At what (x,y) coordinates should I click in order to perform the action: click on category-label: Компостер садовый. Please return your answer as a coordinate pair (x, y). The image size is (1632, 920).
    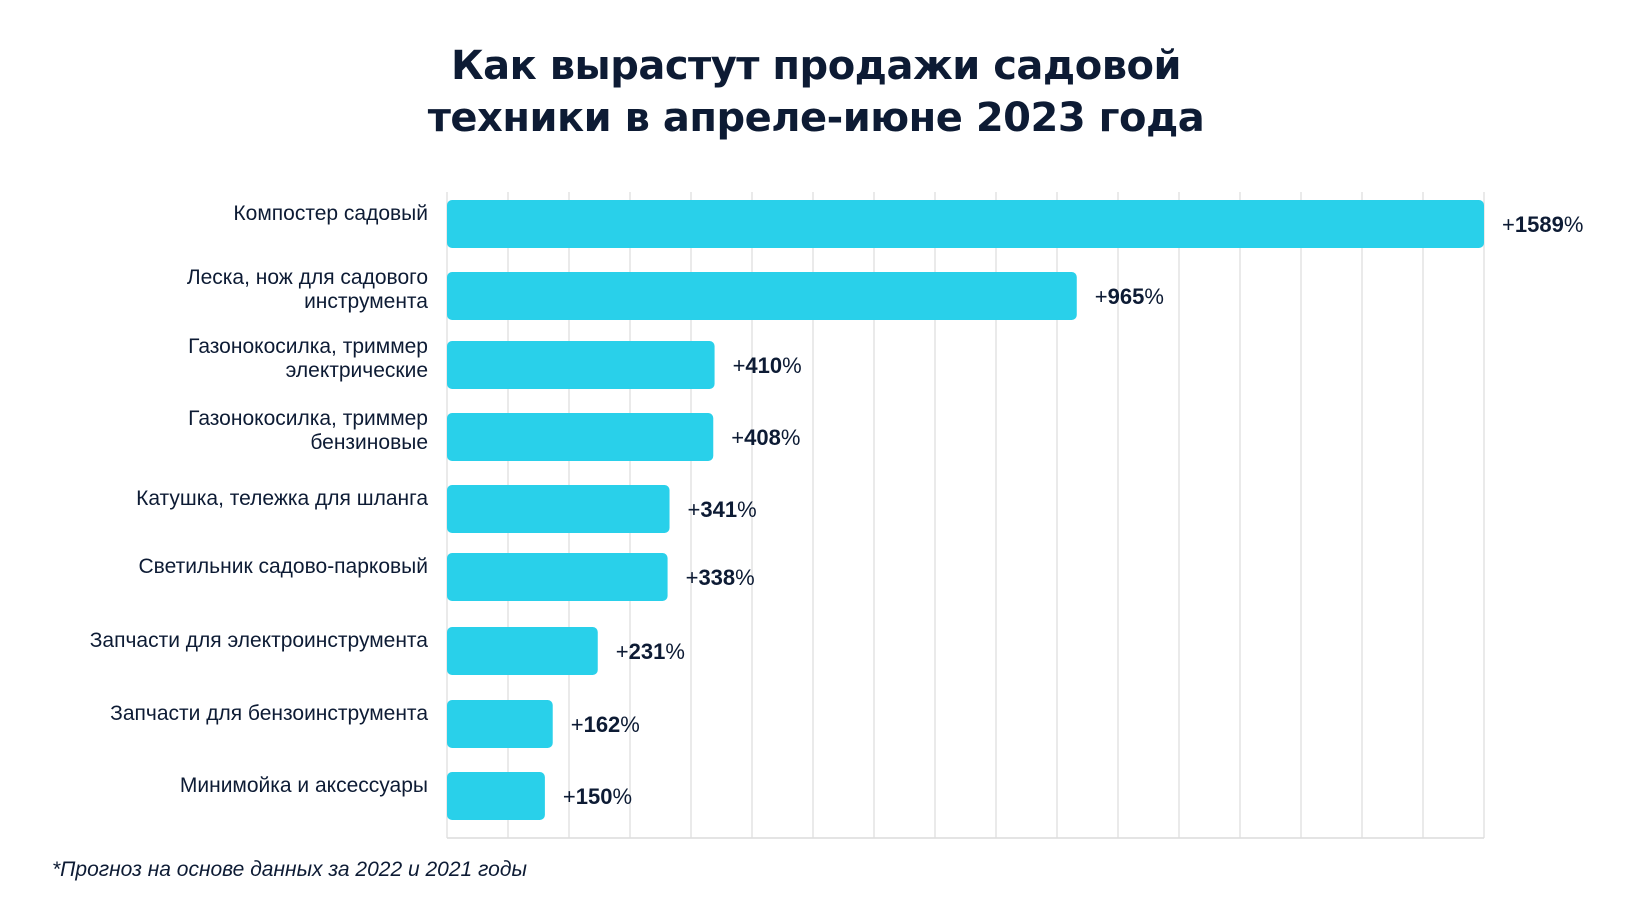
    Looking at the image, I should click on (330, 213).